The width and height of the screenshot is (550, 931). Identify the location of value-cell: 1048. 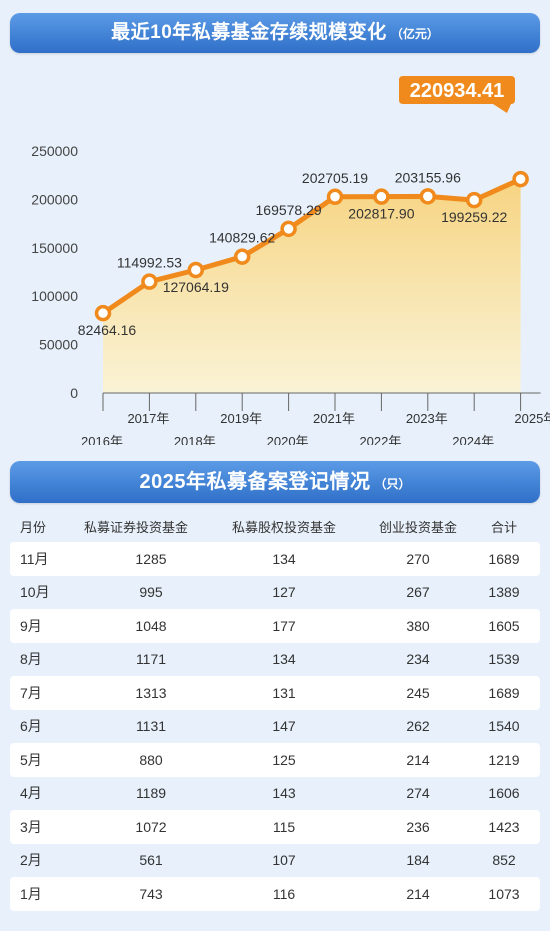
(151, 625).